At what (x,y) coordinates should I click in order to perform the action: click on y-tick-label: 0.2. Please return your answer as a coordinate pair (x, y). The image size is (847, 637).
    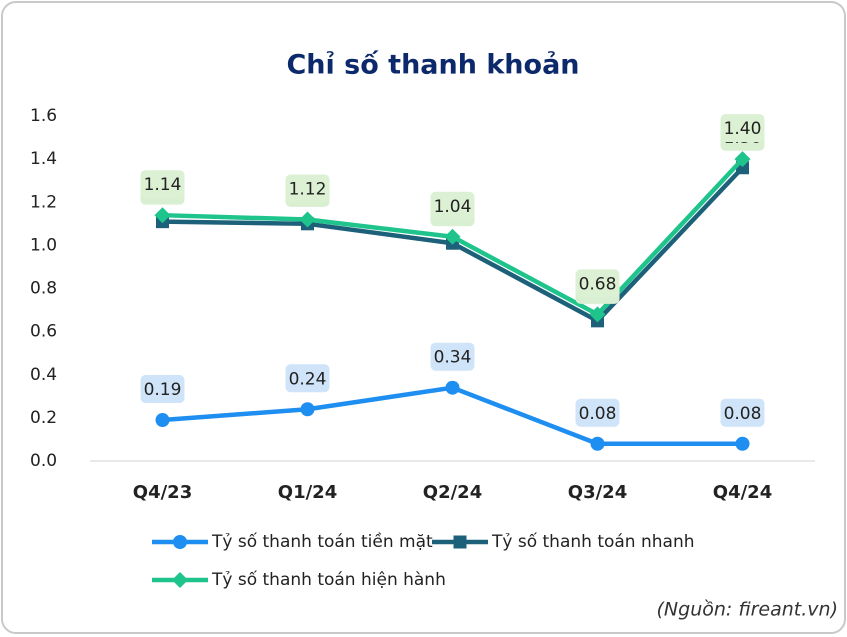
    Looking at the image, I should click on (43, 418).